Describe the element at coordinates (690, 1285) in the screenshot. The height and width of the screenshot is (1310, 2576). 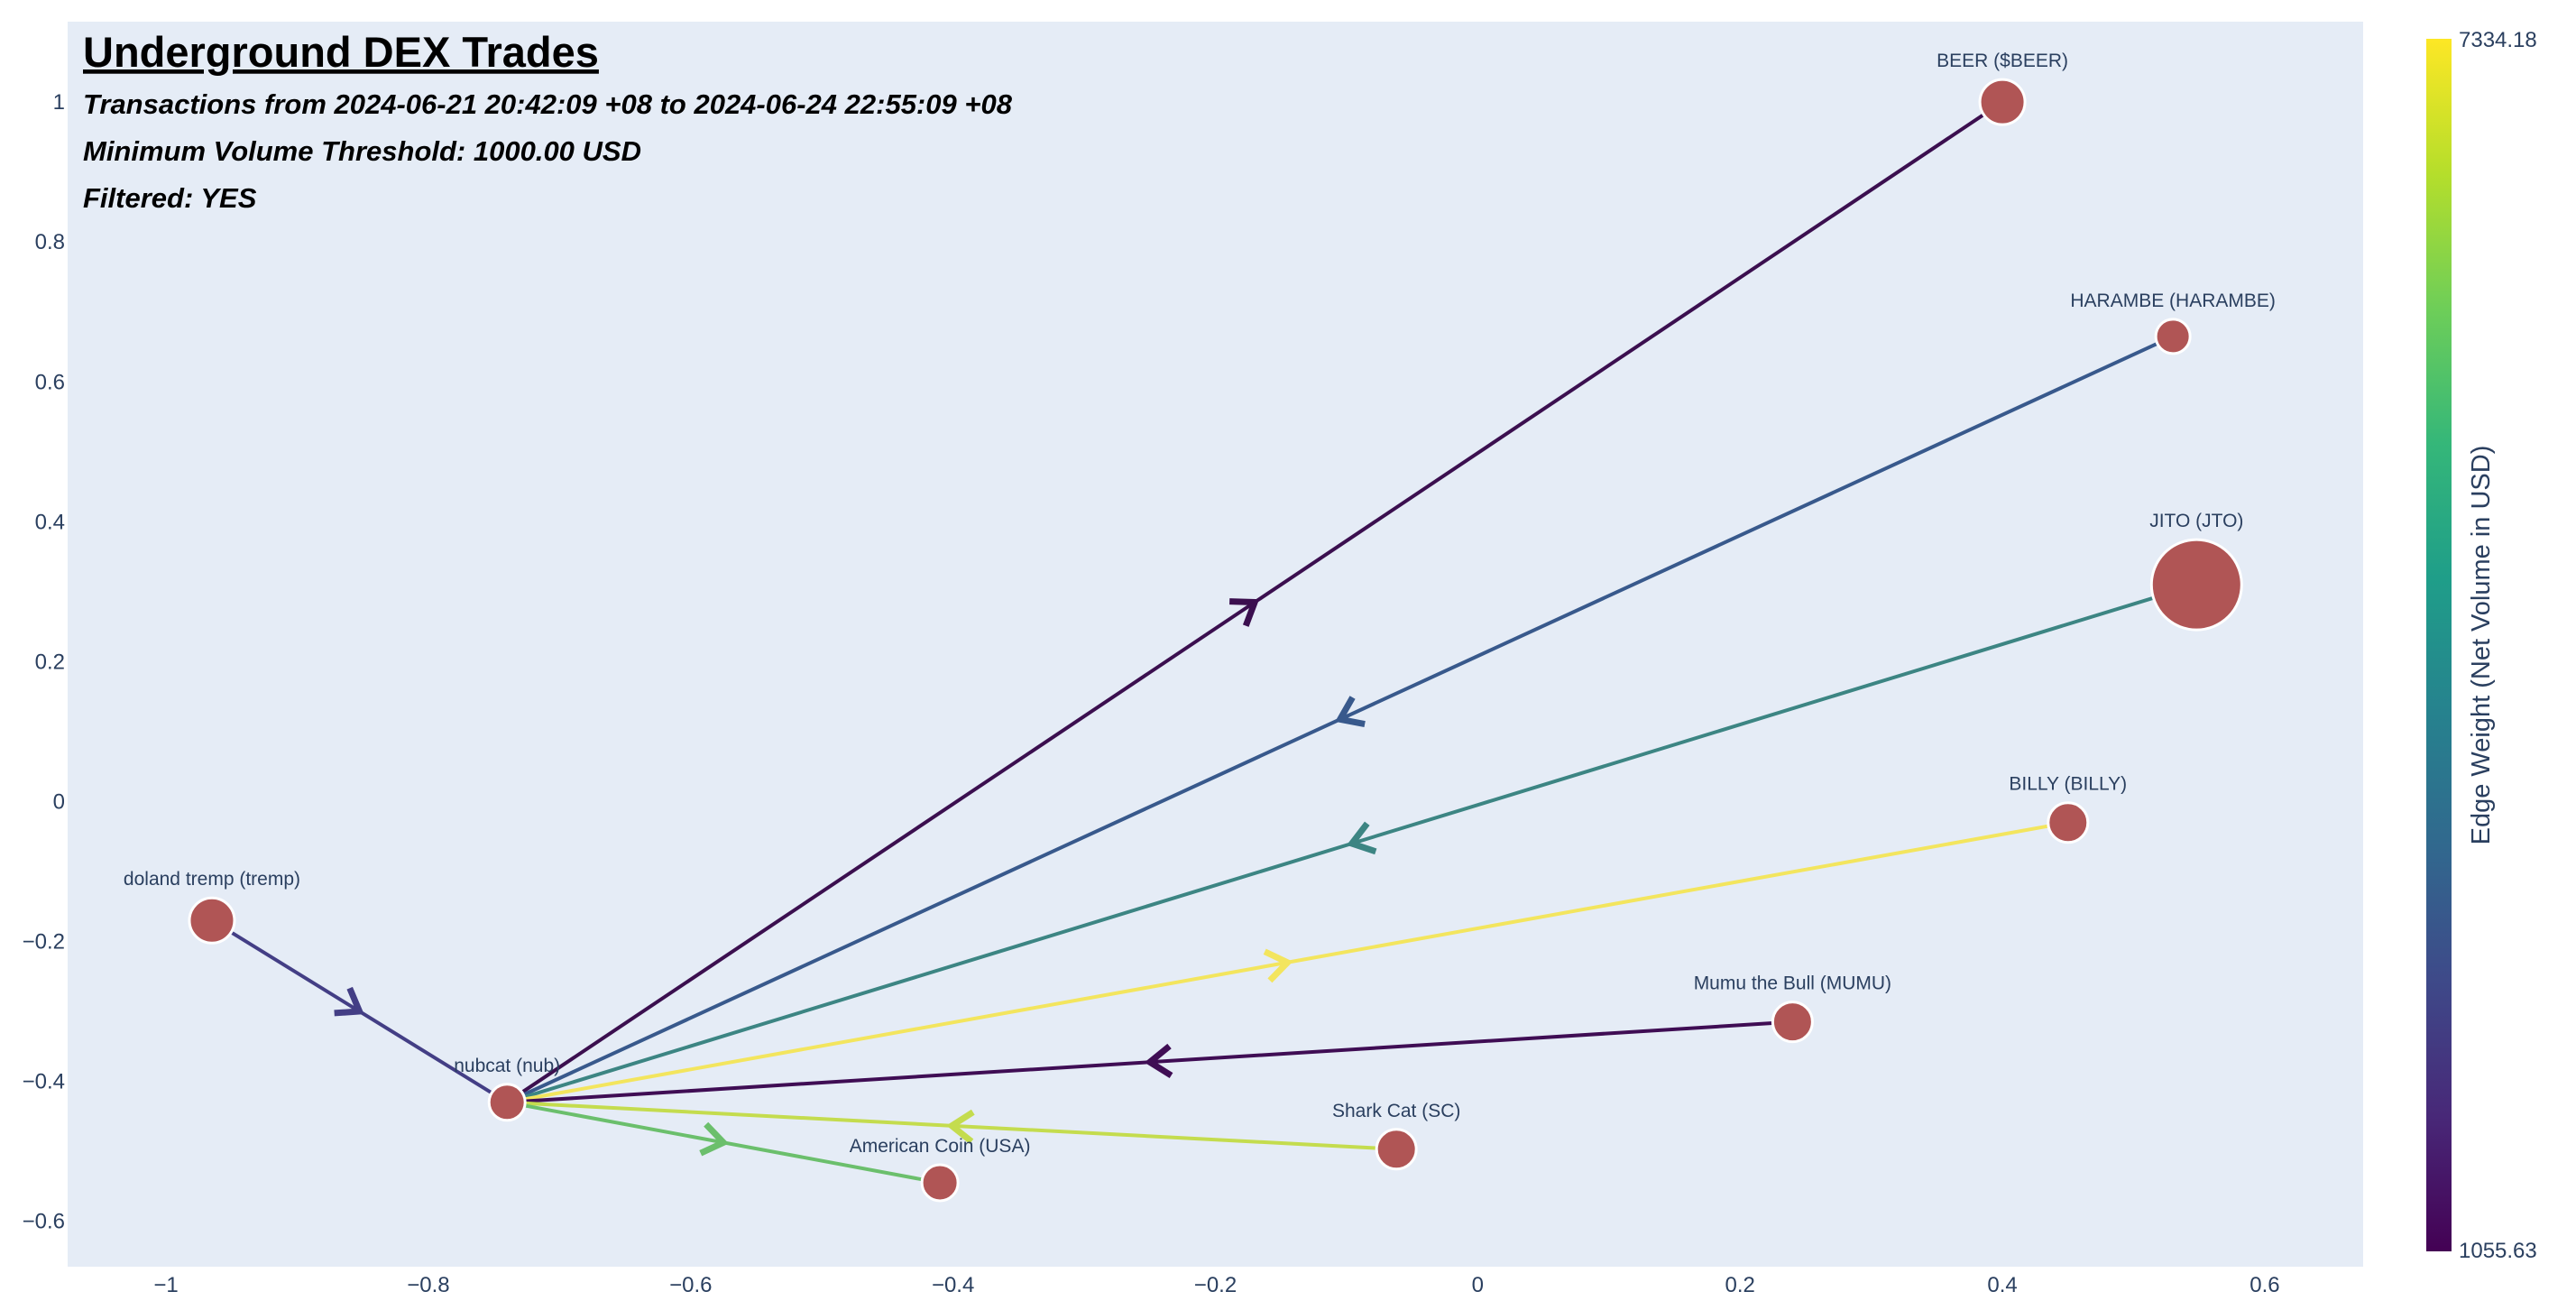
I see `x-tick-label: −0.6` at that location.